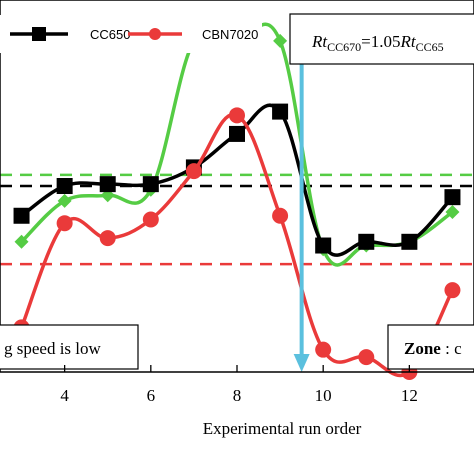 Image resolution: width=474 pixels, height=474 pixels. I want to click on annotation-mid: =1.05, so click(380, 41).